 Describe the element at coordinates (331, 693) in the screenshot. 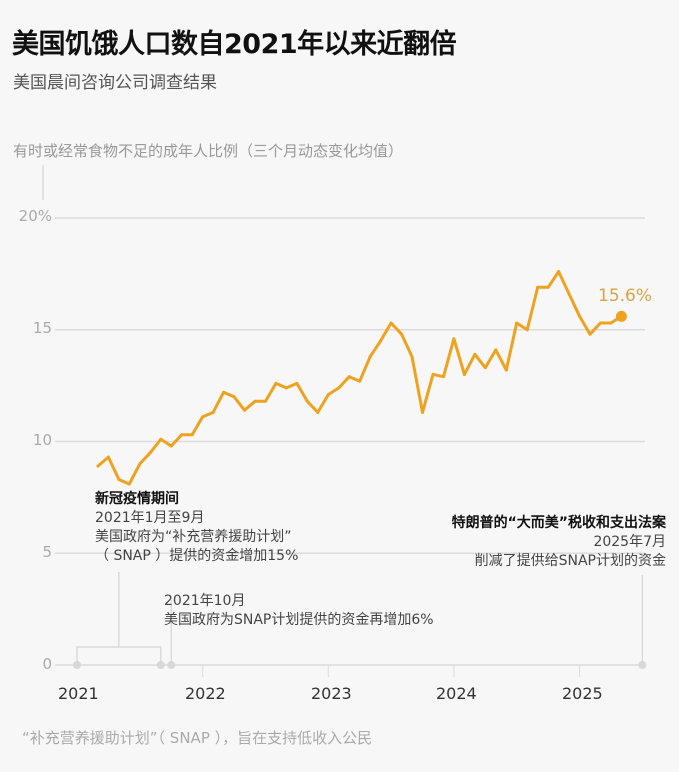

I see `x-tick-label: 2023` at that location.